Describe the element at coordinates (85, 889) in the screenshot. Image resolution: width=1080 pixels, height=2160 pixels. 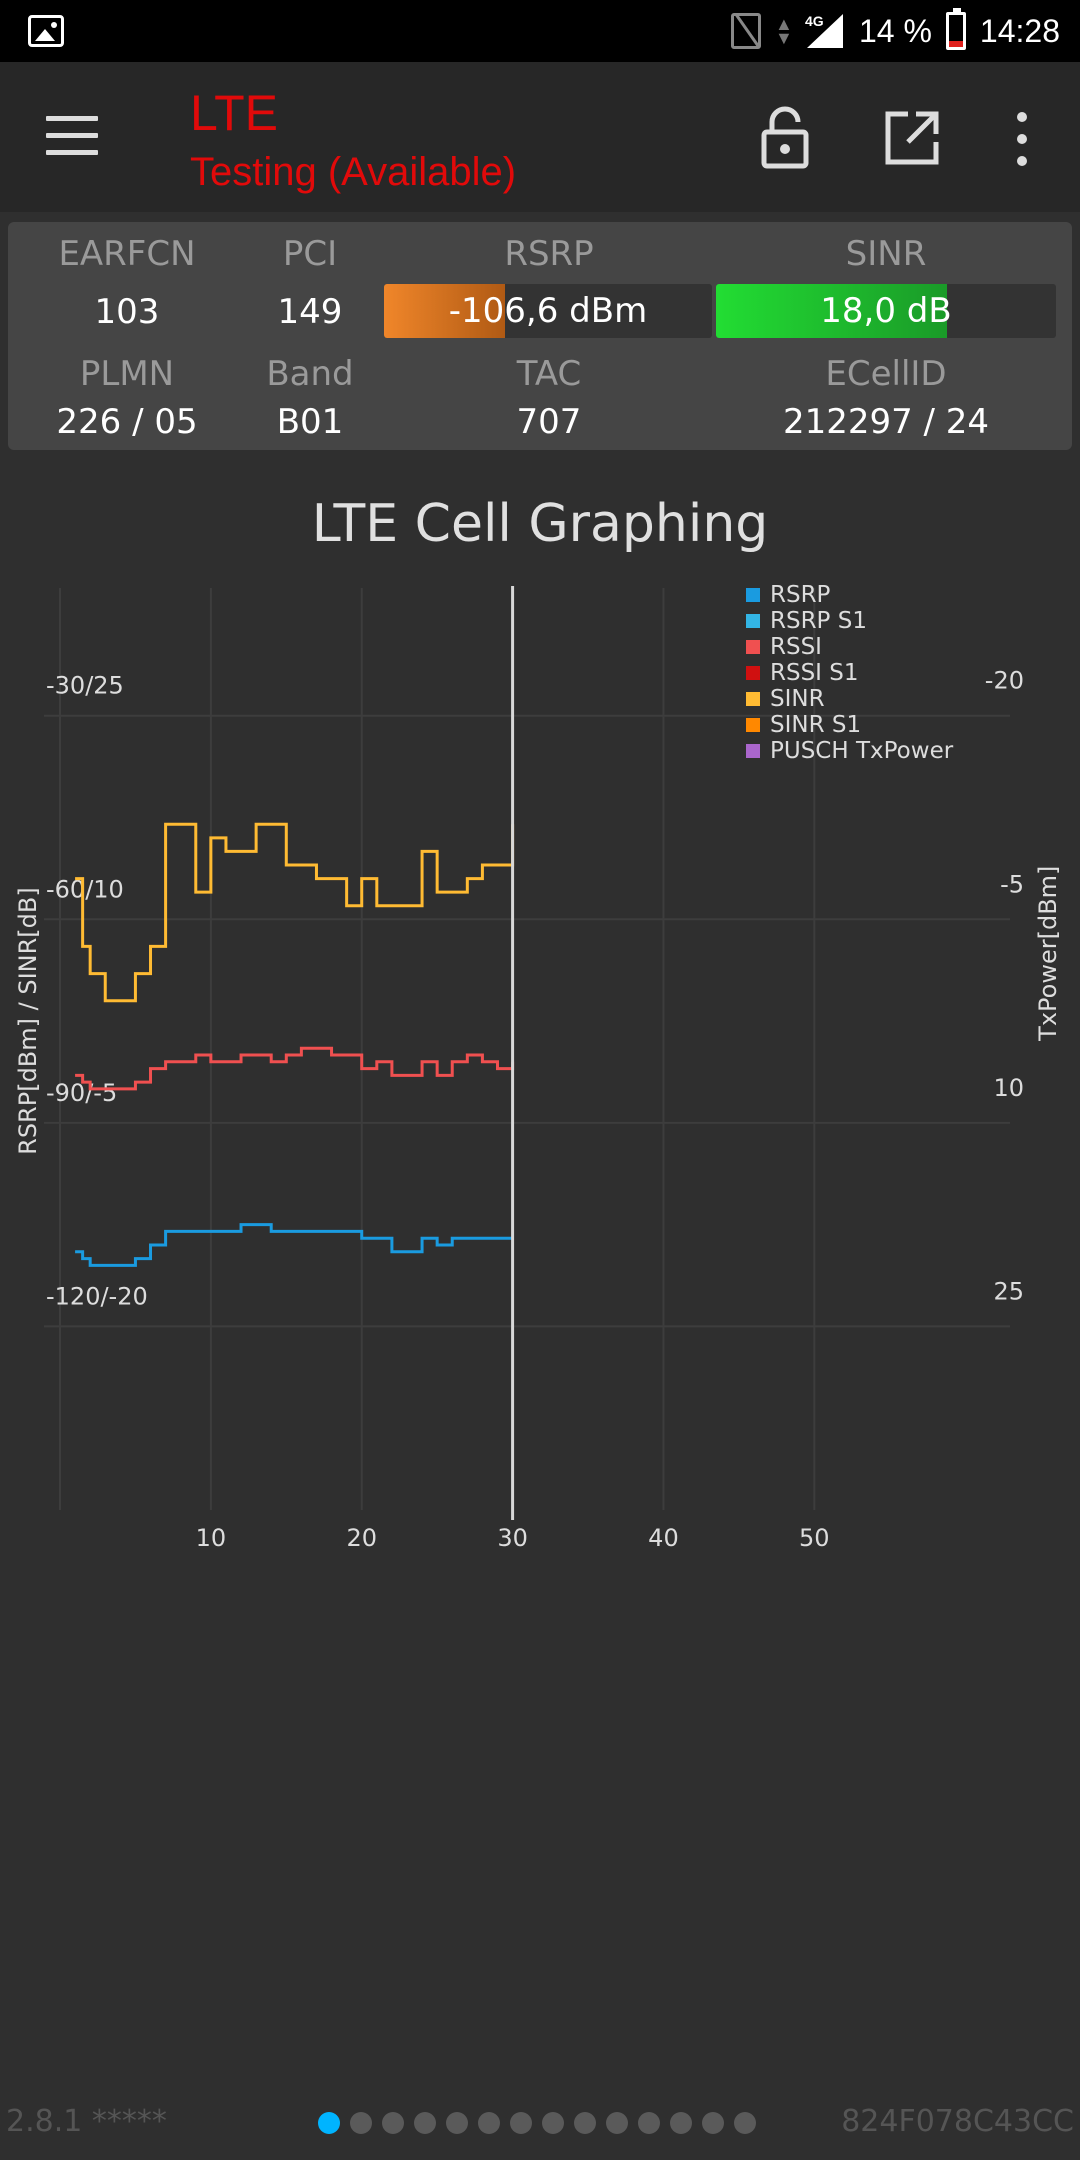
I see `y-tick-label: -60/10` at that location.